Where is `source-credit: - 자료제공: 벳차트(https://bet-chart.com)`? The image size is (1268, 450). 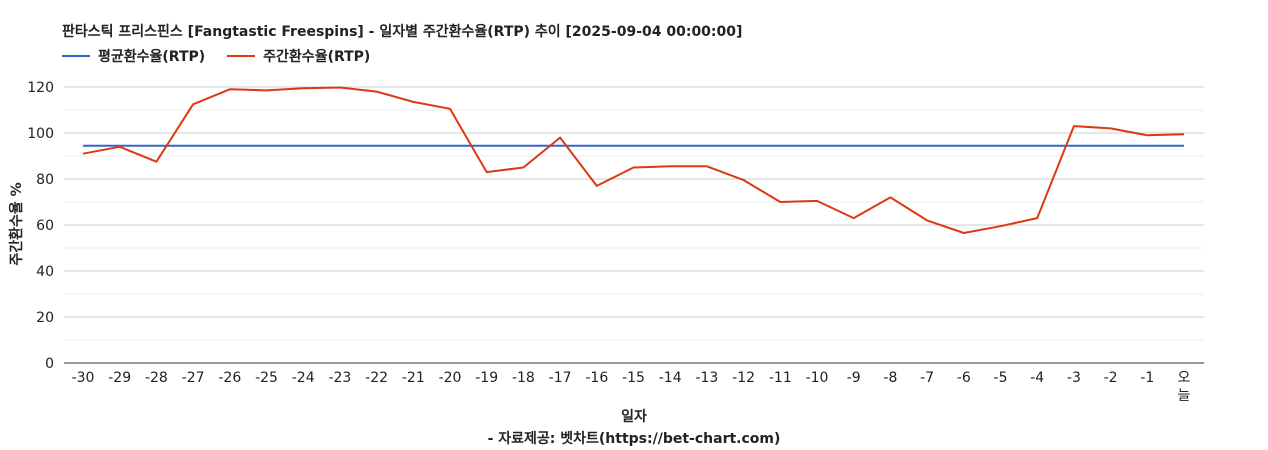 source-credit: - 자료제공: 벳차트(https://bet-chart.com) is located at coordinates (634, 439).